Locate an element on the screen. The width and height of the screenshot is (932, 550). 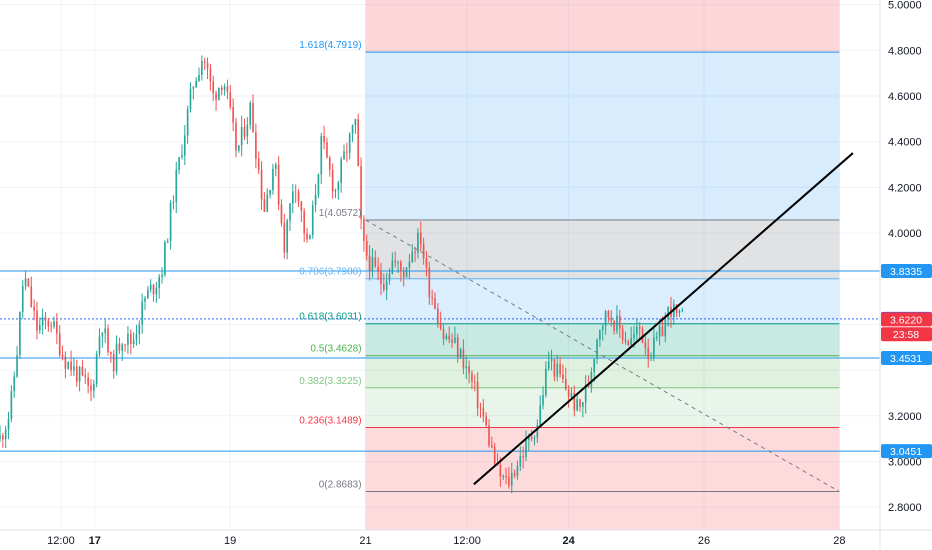
y-tick-label: 4.8000 is located at coordinates (905, 51).